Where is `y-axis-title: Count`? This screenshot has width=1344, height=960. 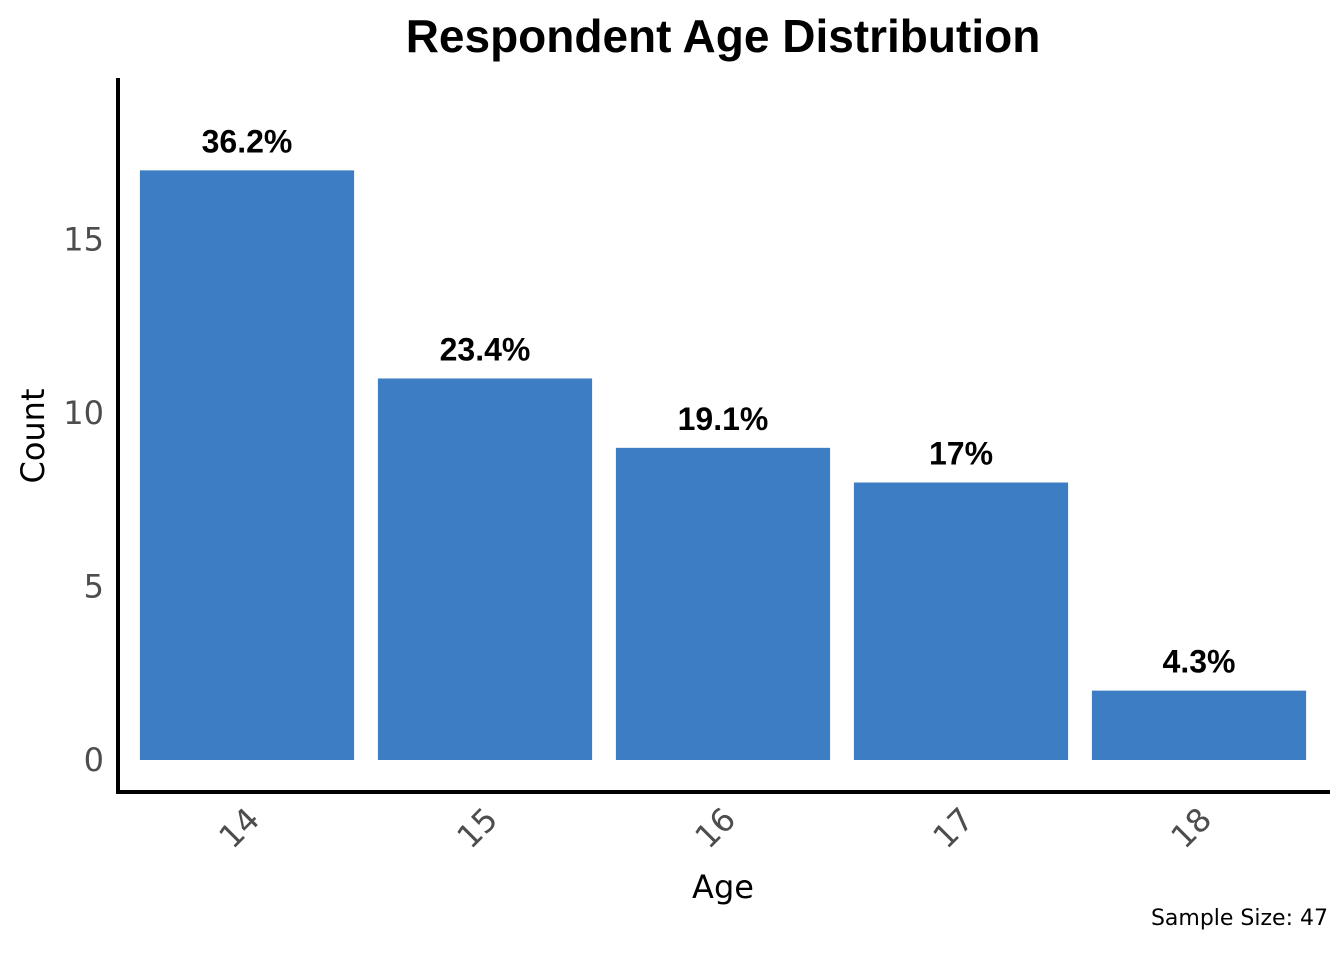
y-axis-title: Count is located at coordinates (33, 435).